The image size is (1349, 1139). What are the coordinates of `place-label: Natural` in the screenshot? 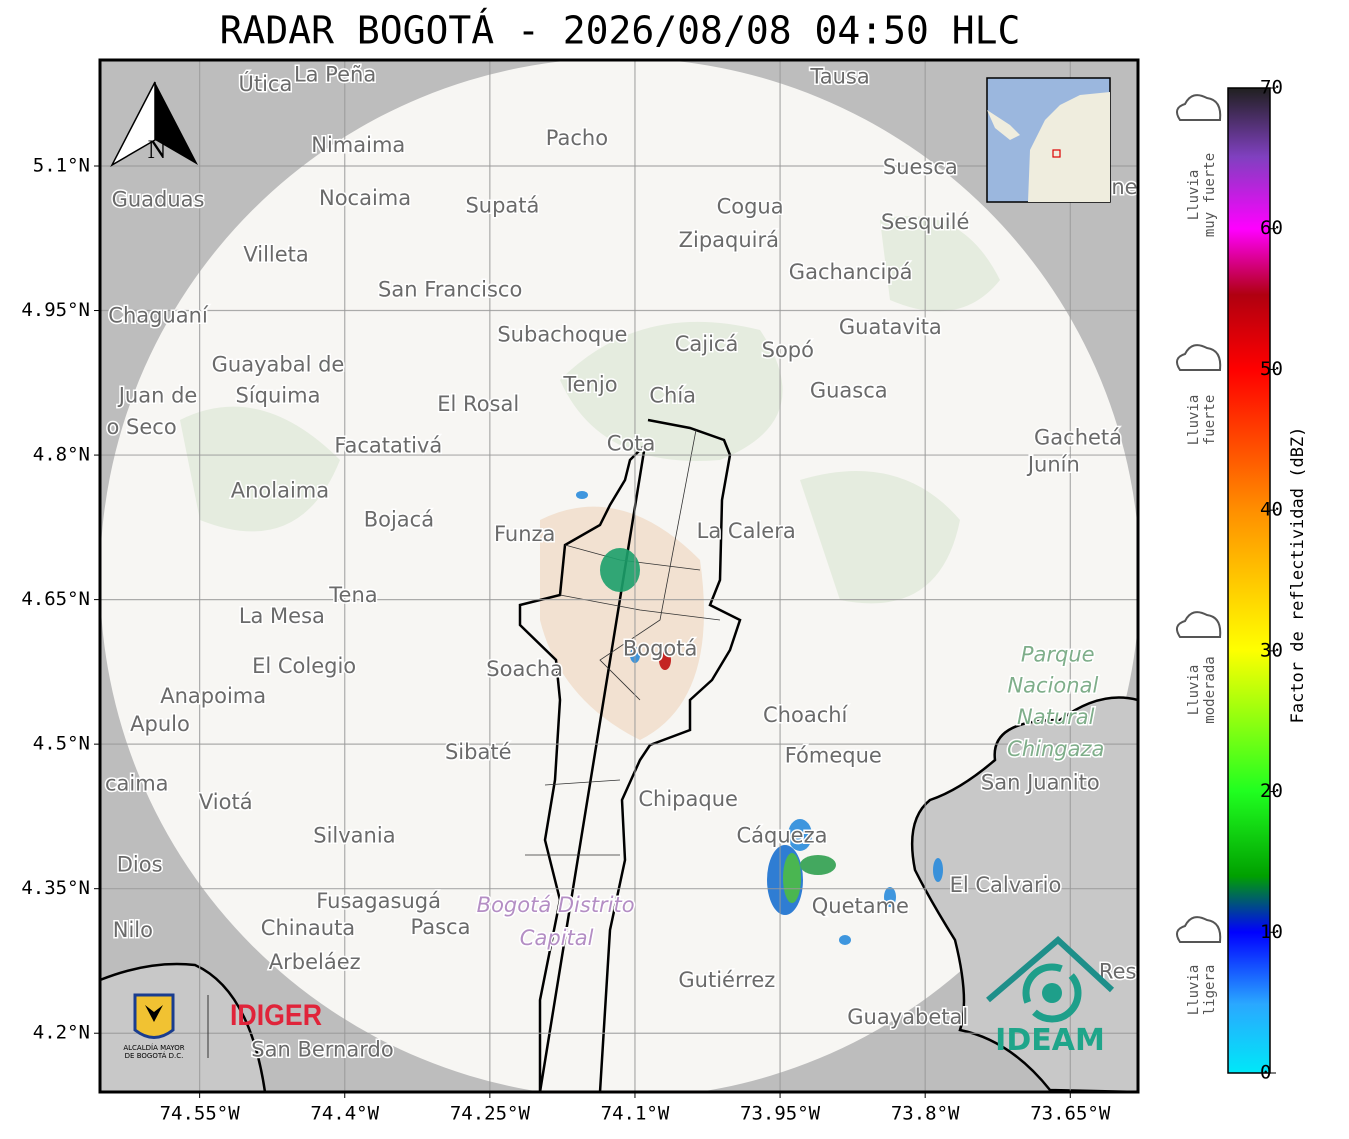 It's located at (1056, 717).